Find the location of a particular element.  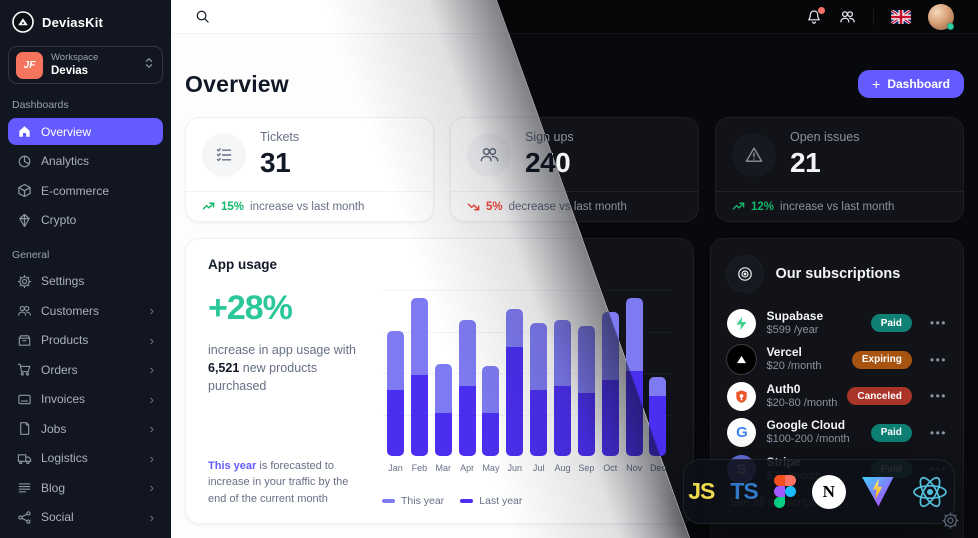

settings-gear-icon is located at coordinates (950, 523).